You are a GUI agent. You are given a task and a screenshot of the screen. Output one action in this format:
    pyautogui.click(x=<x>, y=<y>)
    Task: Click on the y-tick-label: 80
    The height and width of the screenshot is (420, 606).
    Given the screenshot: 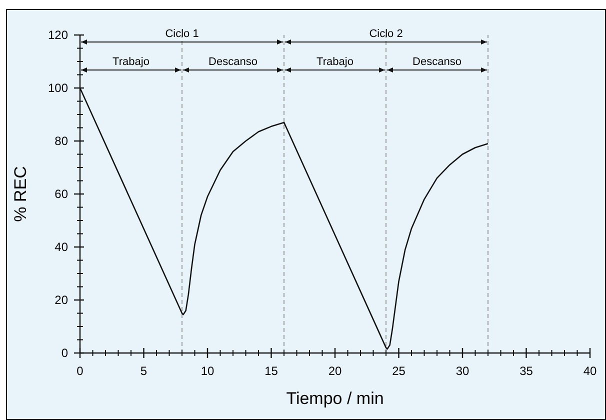 What is the action you would take?
    pyautogui.click(x=61, y=141)
    